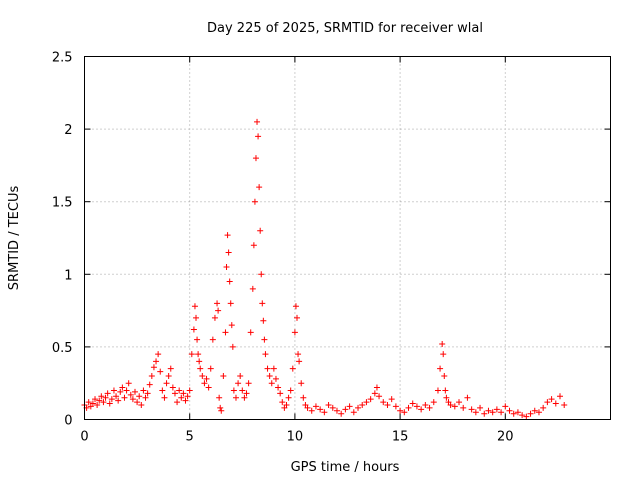 This screenshot has width=640, height=485. What do you see at coordinates (62, 348) in the screenshot?
I see `y-tick-label: 0.5` at bounding box center [62, 348].